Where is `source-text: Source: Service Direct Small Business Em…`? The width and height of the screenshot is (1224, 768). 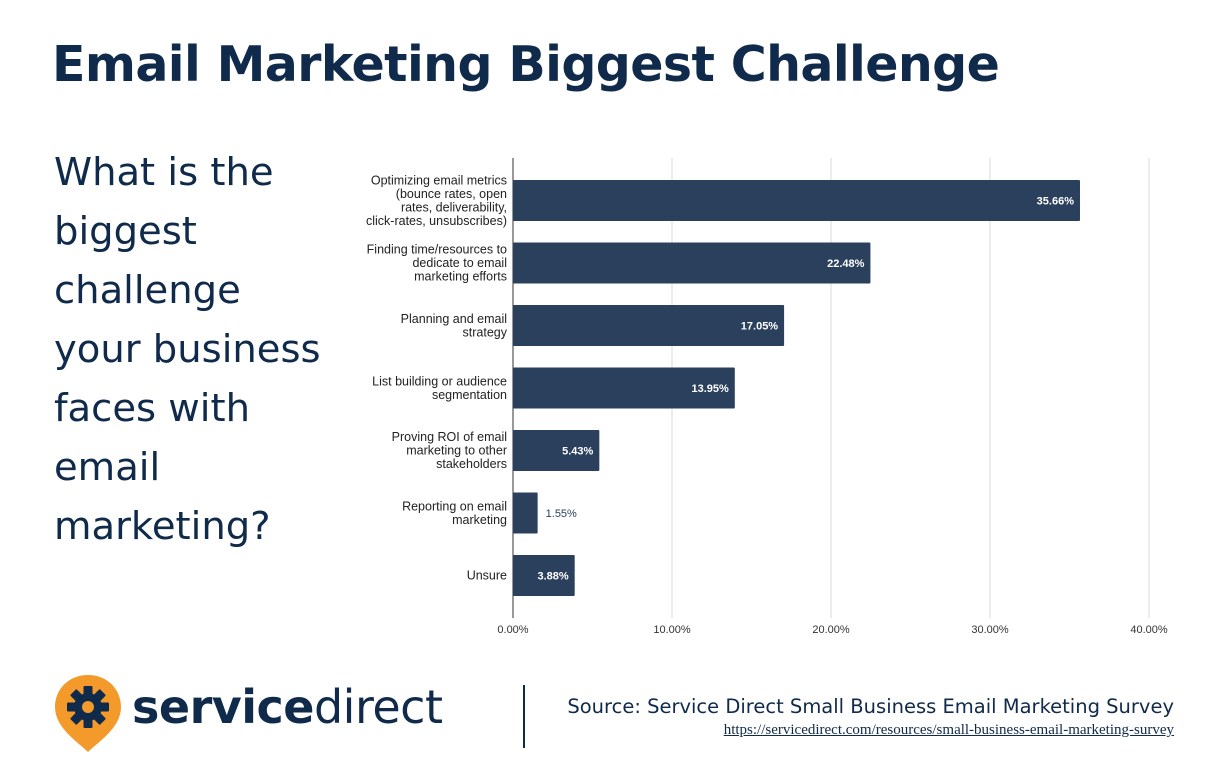 source-text: Source: Service Direct Small Business Em… is located at coordinates (870, 706).